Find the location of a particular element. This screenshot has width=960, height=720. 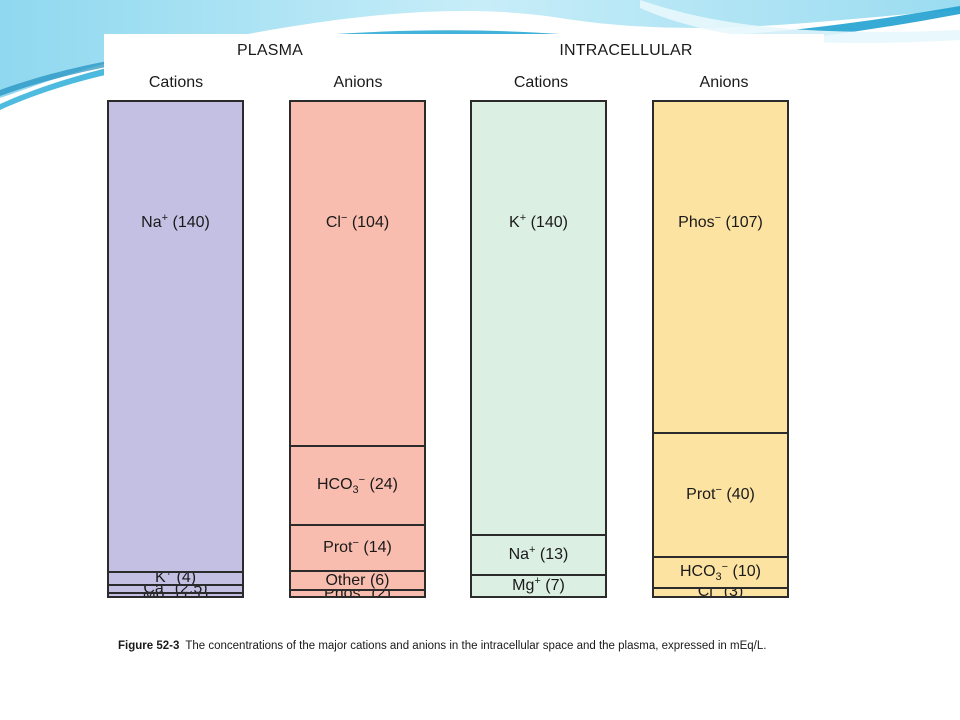

segment-label: Mg+ (7) is located at coordinates (538, 585).